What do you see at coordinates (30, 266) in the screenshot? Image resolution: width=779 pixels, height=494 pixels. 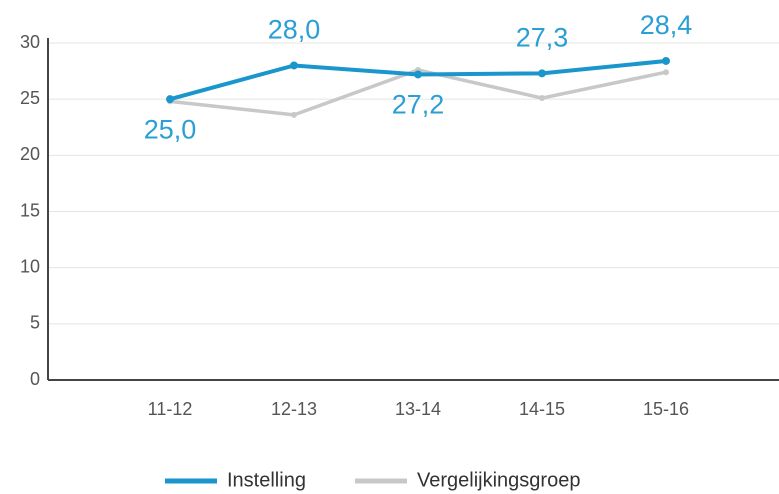 I see `y-tick-label: 10` at bounding box center [30, 266].